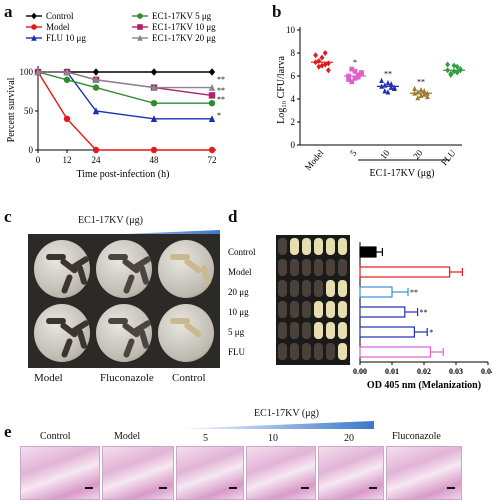  What do you see at coordinates (129, 111) in the screenshot?
I see `survival-series: *******` at bounding box center [129, 111].